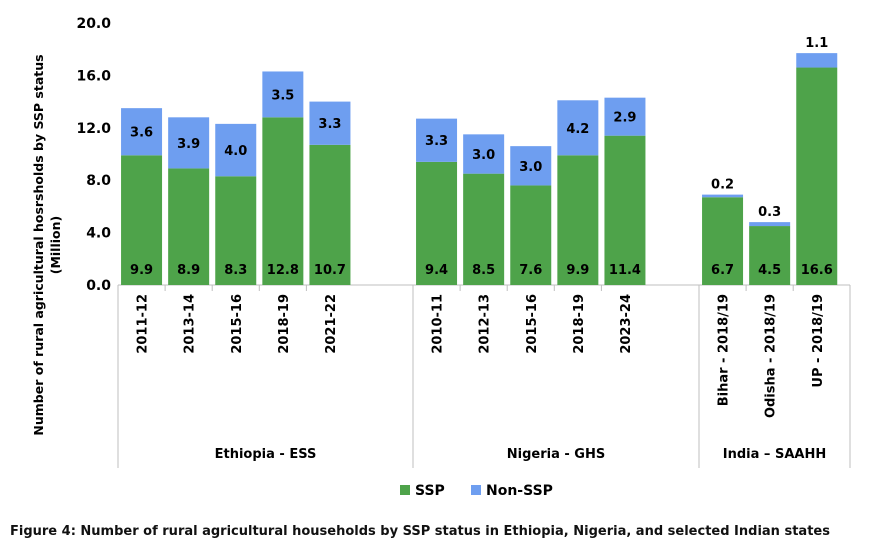  I want to click on data-label-ssp: 6.7, so click(722, 270).